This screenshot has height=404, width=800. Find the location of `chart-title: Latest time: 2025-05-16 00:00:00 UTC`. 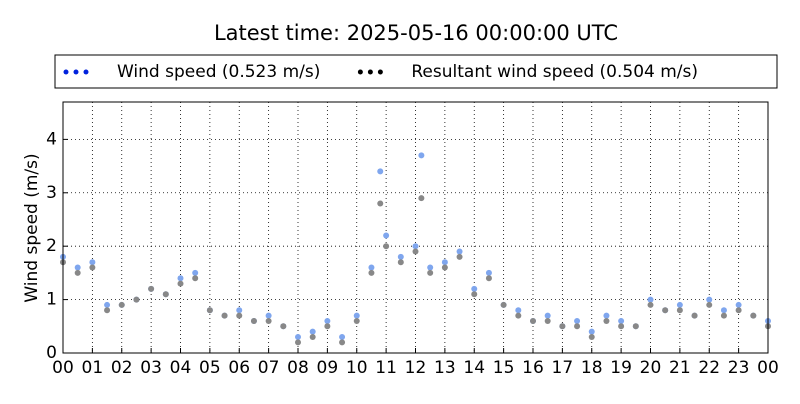

chart-title: Latest time: 2025-05-16 00:00:00 UTC is located at coordinates (416, 33).